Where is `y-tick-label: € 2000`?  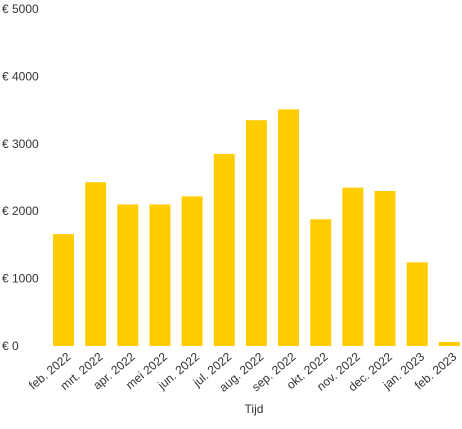
y-tick-label: € 2000 is located at coordinates (20, 211).